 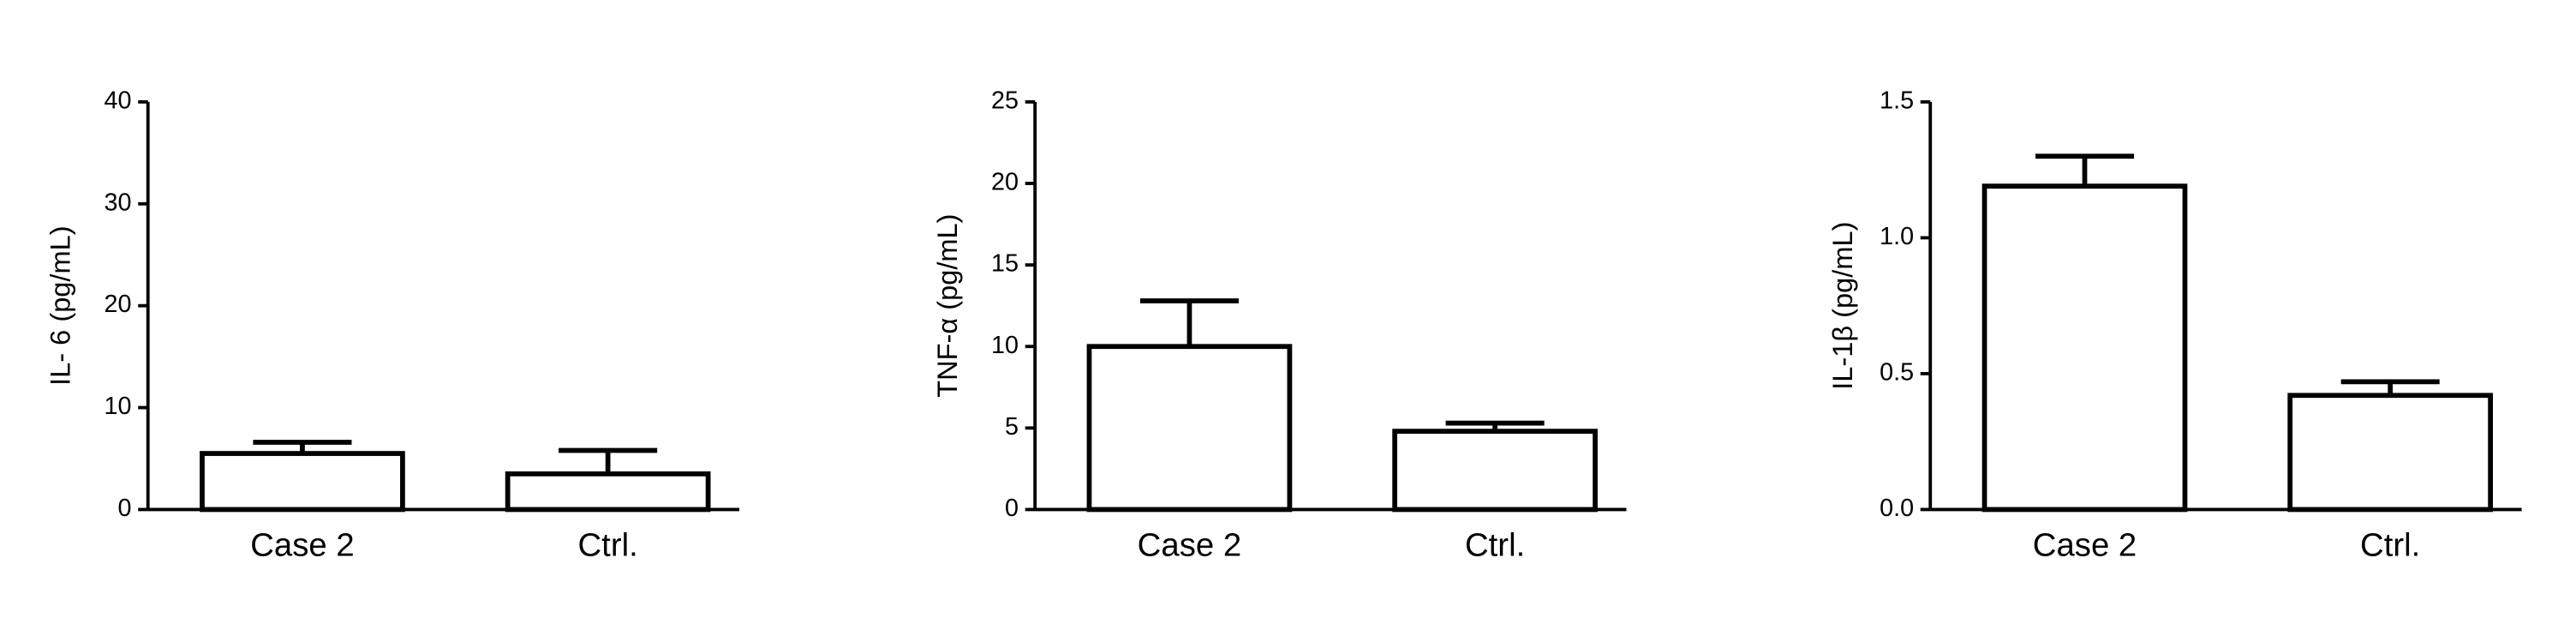 What do you see at coordinates (1897, 508) in the screenshot?
I see `y-tick-label: 0.0` at bounding box center [1897, 508].